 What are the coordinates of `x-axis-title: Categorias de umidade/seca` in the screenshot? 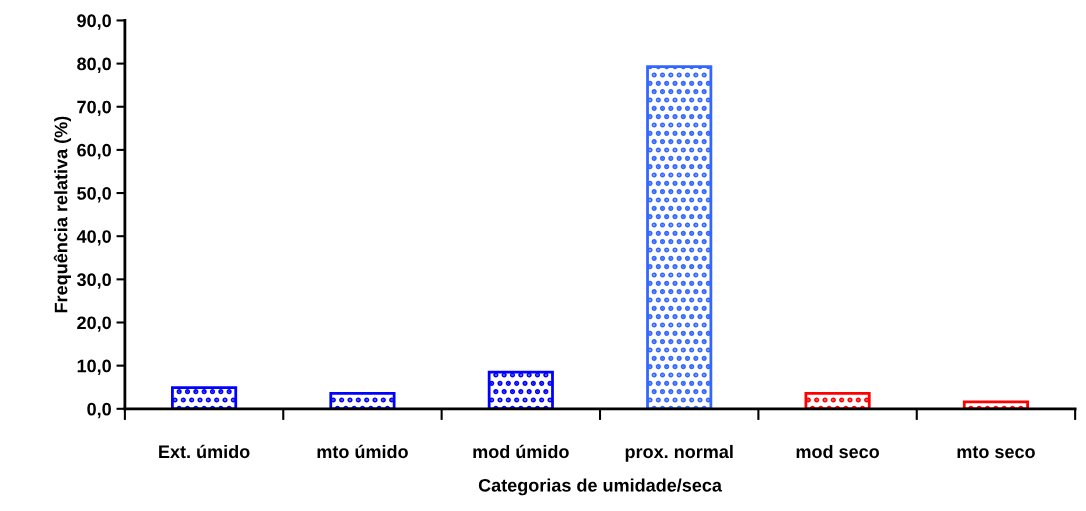 It's located at (600, 487).